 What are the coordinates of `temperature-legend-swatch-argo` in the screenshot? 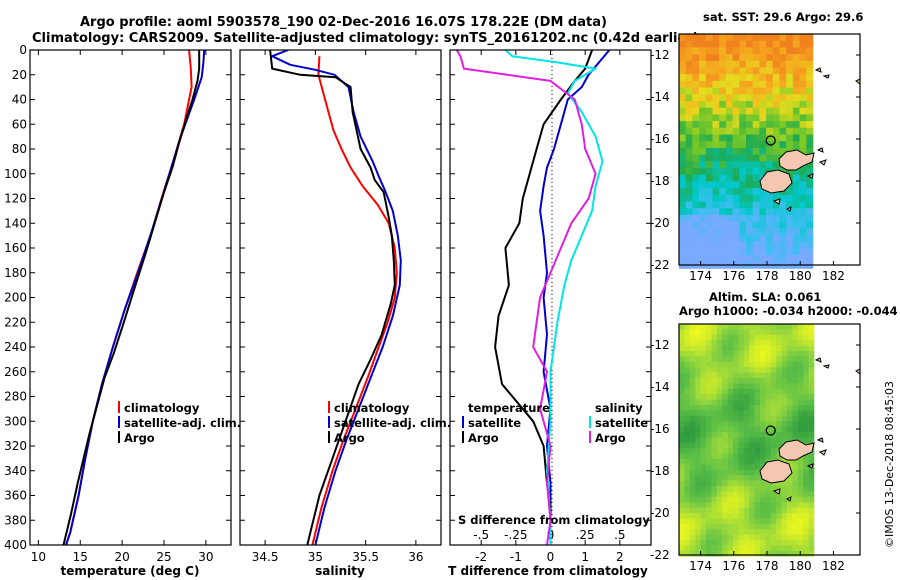 It's located at (119, 437).